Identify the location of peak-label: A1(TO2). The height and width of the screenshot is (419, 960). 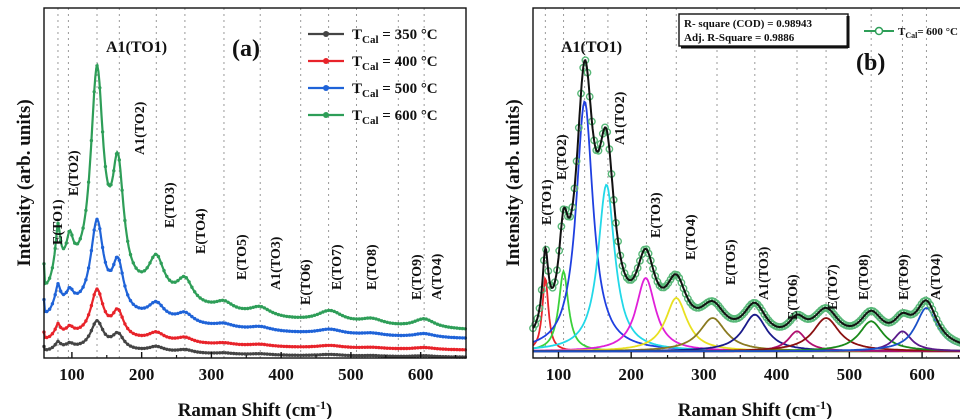
(620, 118).